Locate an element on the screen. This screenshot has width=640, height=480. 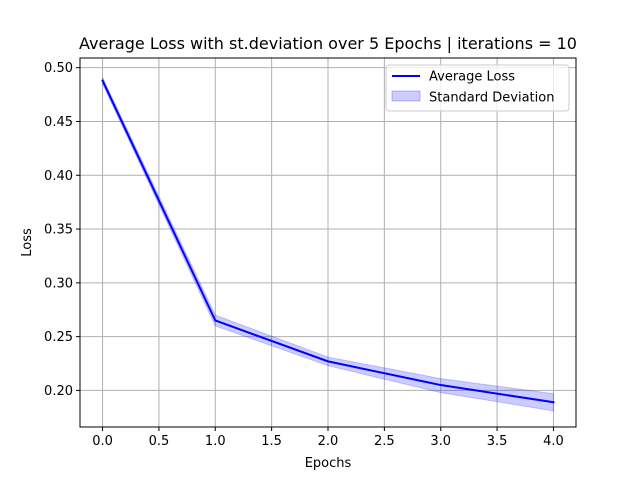
legend: Average Loss Standard Deviation is located at coordinates (477, 88).